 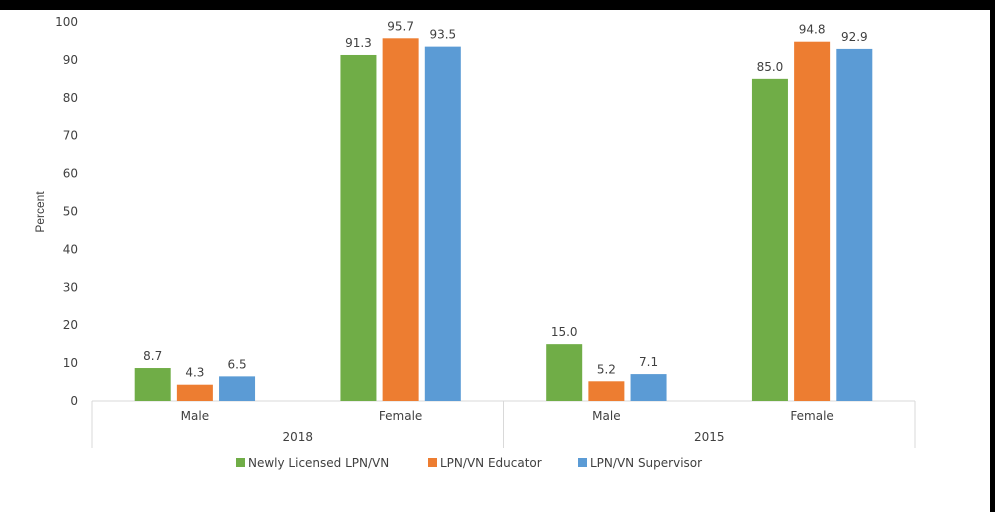 I want to click on data-label: 5.2, so click(x=606, y=369).